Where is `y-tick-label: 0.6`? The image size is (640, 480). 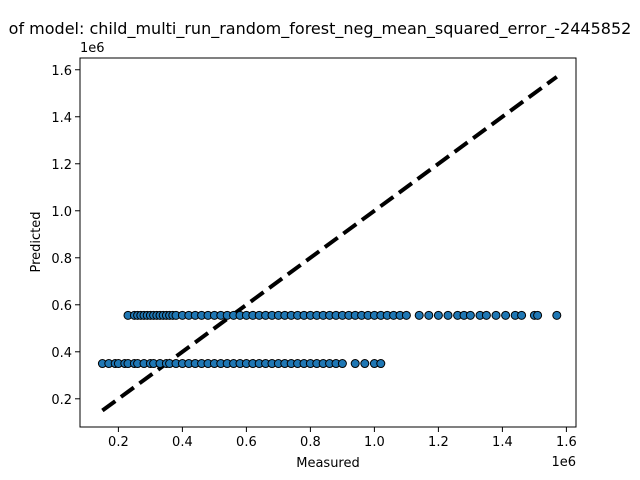 y-tick-label: 0.6 is located at coordinates (61, 306).